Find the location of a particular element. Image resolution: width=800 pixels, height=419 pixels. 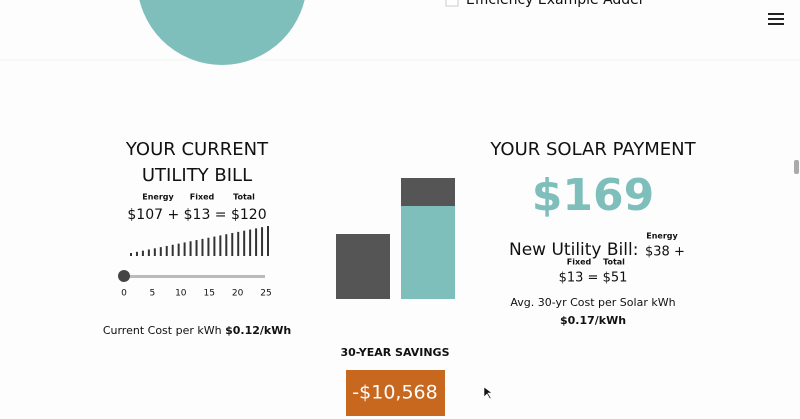

savings-label: 30-YEAR SAVINGS is located at coordinates (394, 352).